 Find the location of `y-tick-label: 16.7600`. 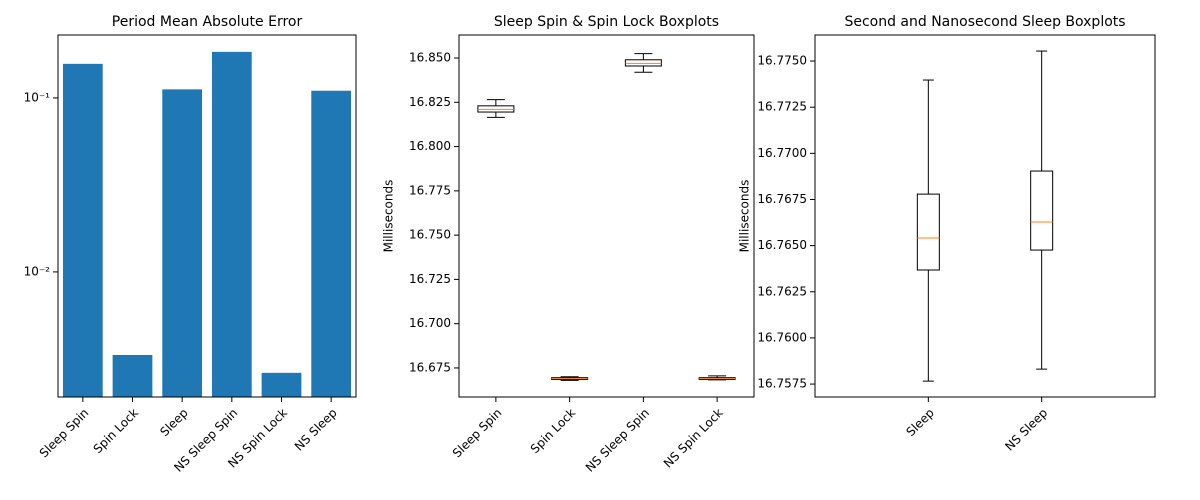

y-tick-label: 16.7600 is located at coordinates (782, 337).